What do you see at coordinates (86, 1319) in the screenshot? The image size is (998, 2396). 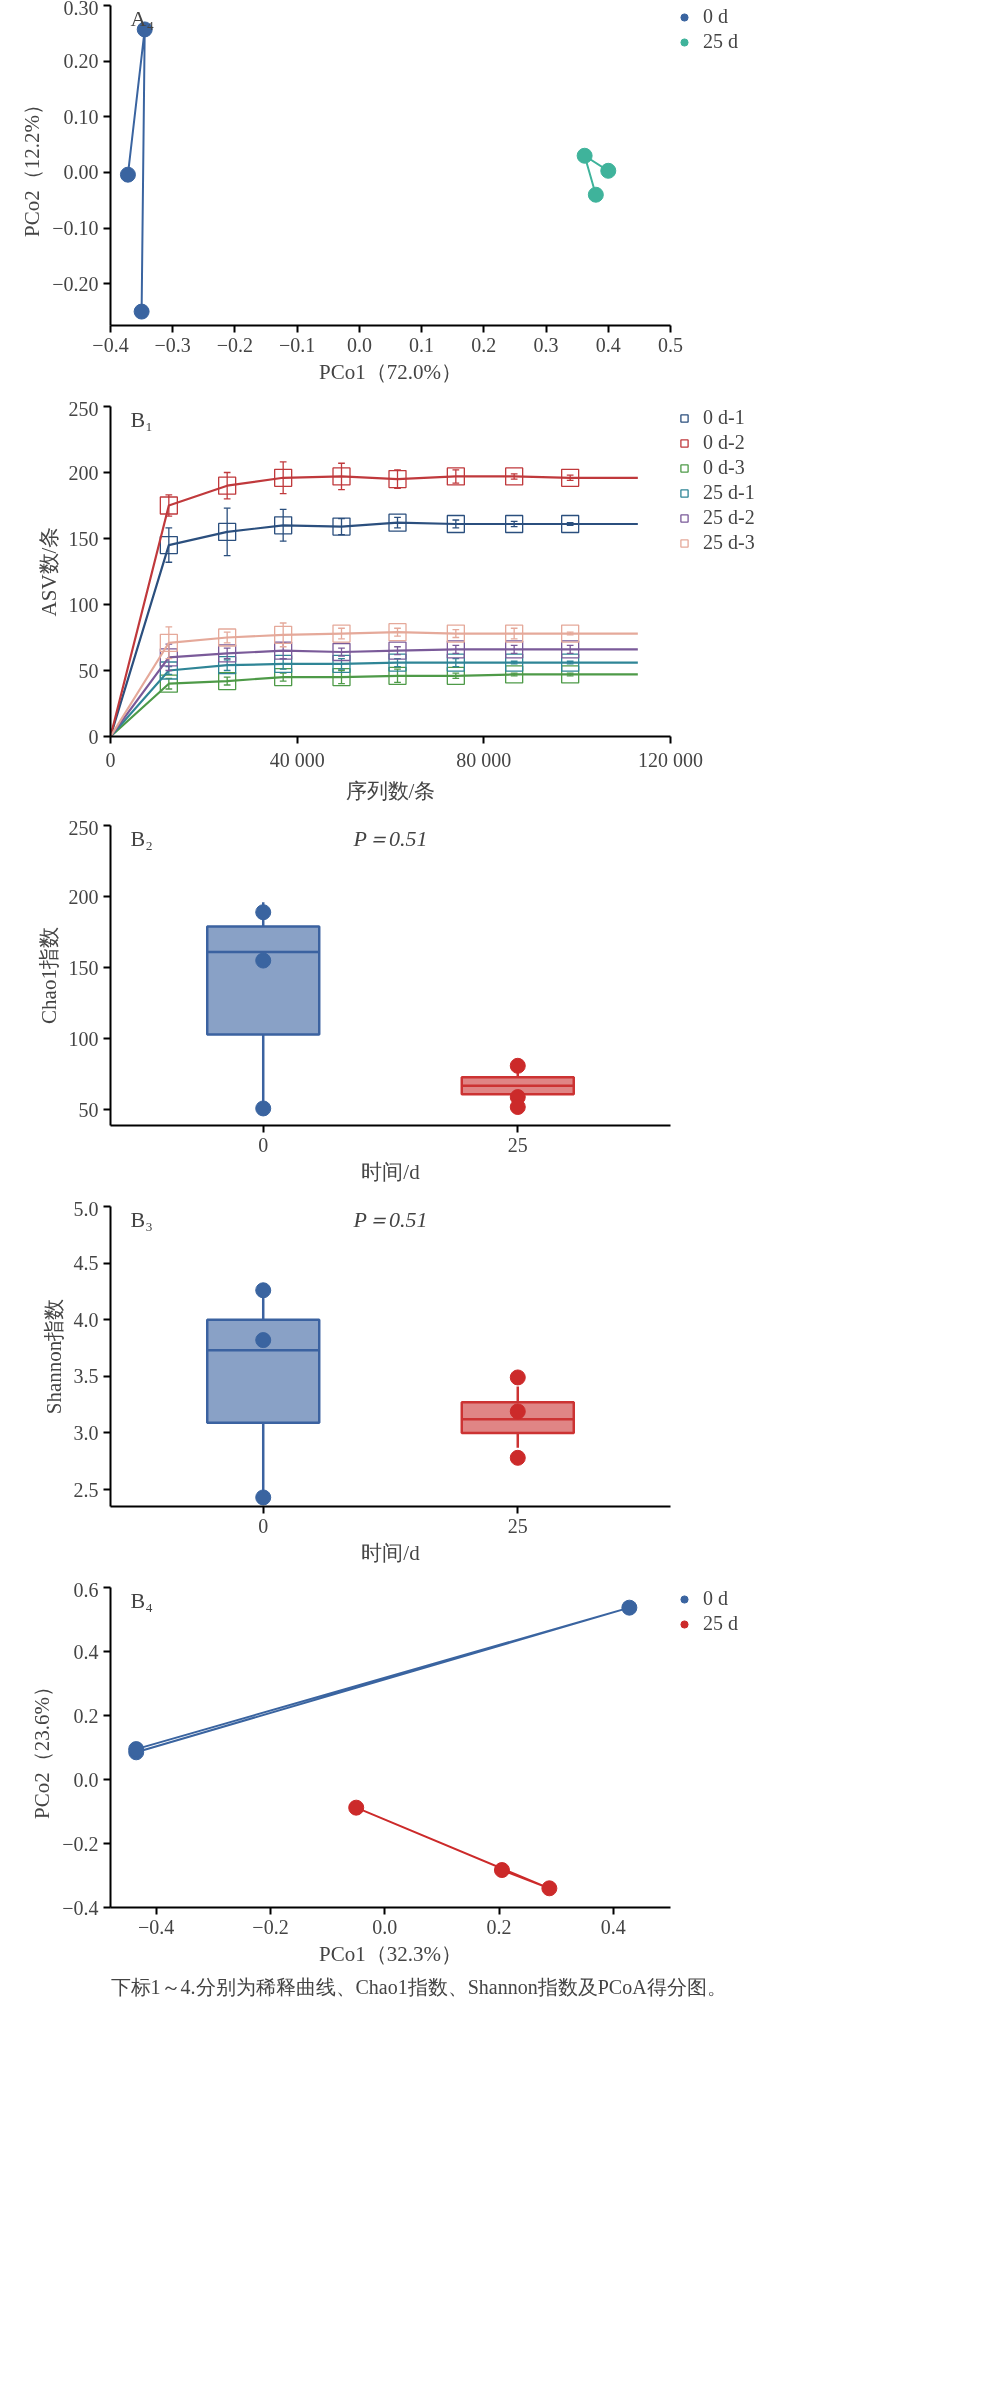 I see `y-tick-label: 4.0` at bounding box center [86, 1319].